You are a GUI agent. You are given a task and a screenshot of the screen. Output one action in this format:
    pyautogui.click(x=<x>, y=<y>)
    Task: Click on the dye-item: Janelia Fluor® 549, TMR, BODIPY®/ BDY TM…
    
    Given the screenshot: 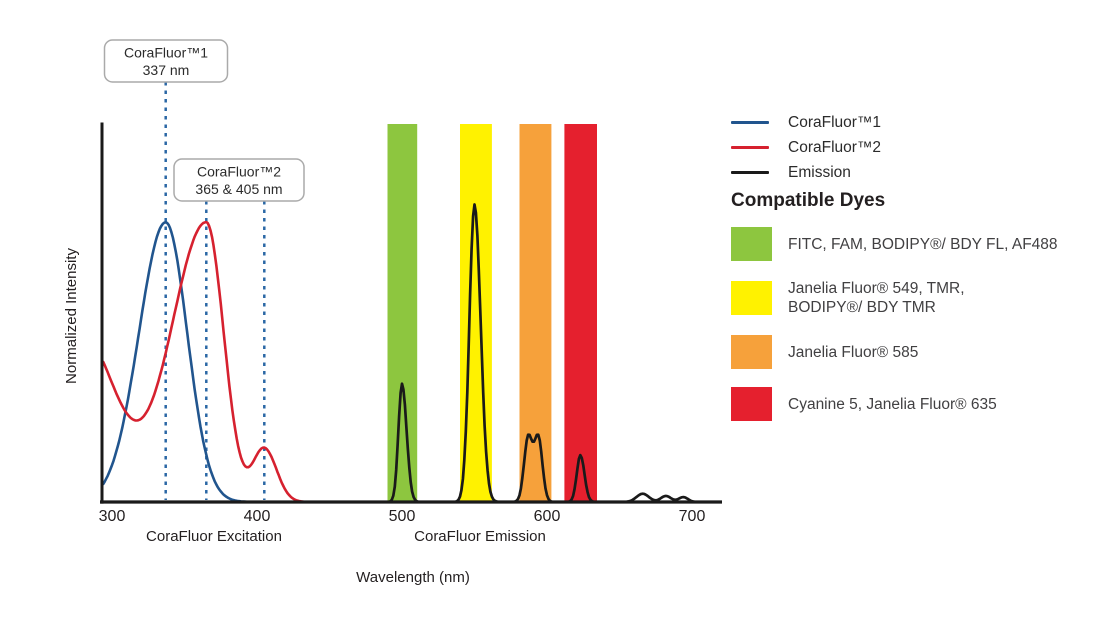 What is the action you would take?
    pyautogui.click(x=917, y=298)
    